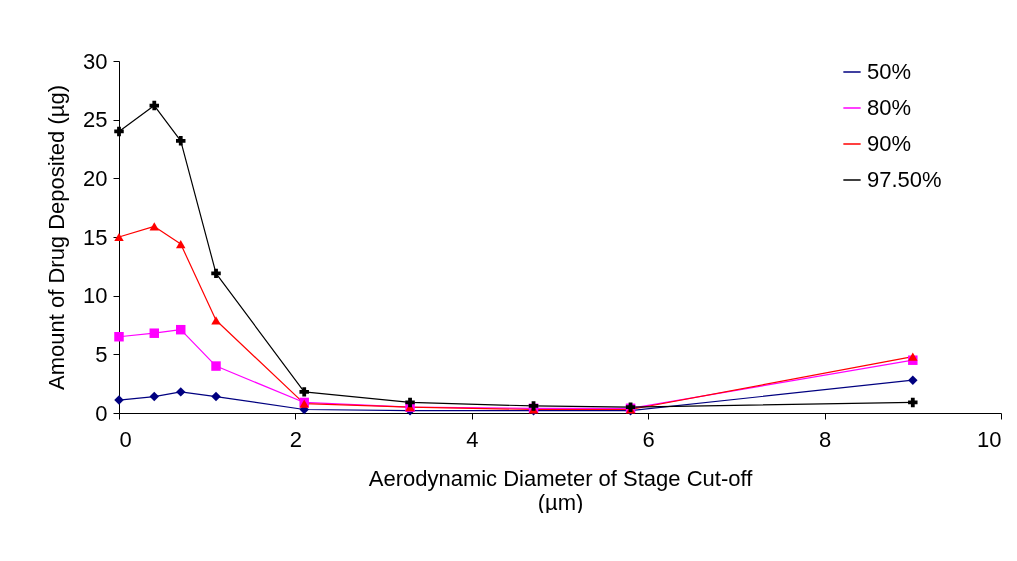 The height and width of the screenshot is (561, 1017). Describe the element at coordinates (125, 439) in the screenshot. I see `x-tick-label: 0` at that location.